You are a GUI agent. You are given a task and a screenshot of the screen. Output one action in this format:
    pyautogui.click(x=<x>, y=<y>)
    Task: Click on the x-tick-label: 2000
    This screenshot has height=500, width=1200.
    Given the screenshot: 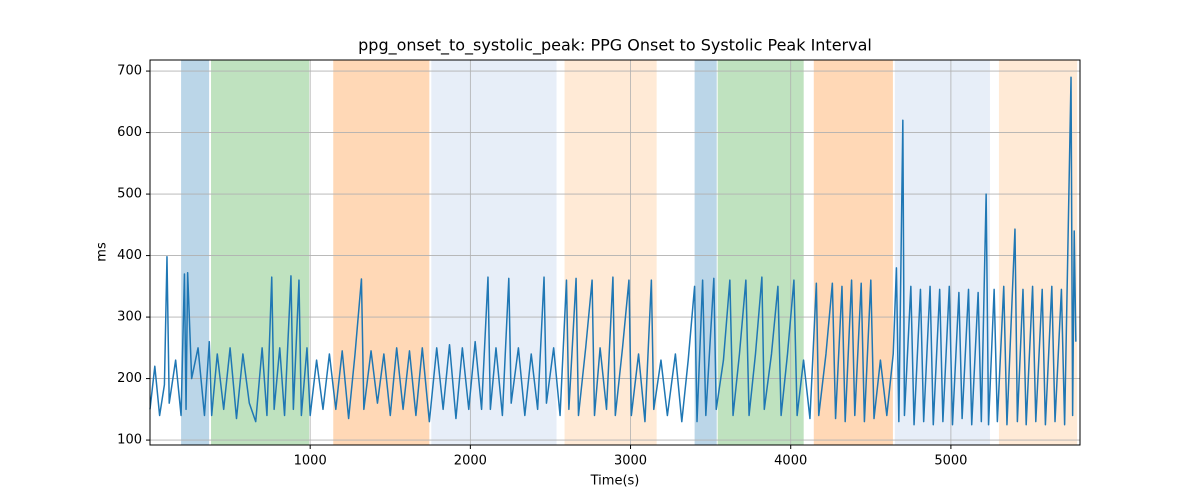 What is the action you would take?
    pyautogui.click(x=470, y=461)
    